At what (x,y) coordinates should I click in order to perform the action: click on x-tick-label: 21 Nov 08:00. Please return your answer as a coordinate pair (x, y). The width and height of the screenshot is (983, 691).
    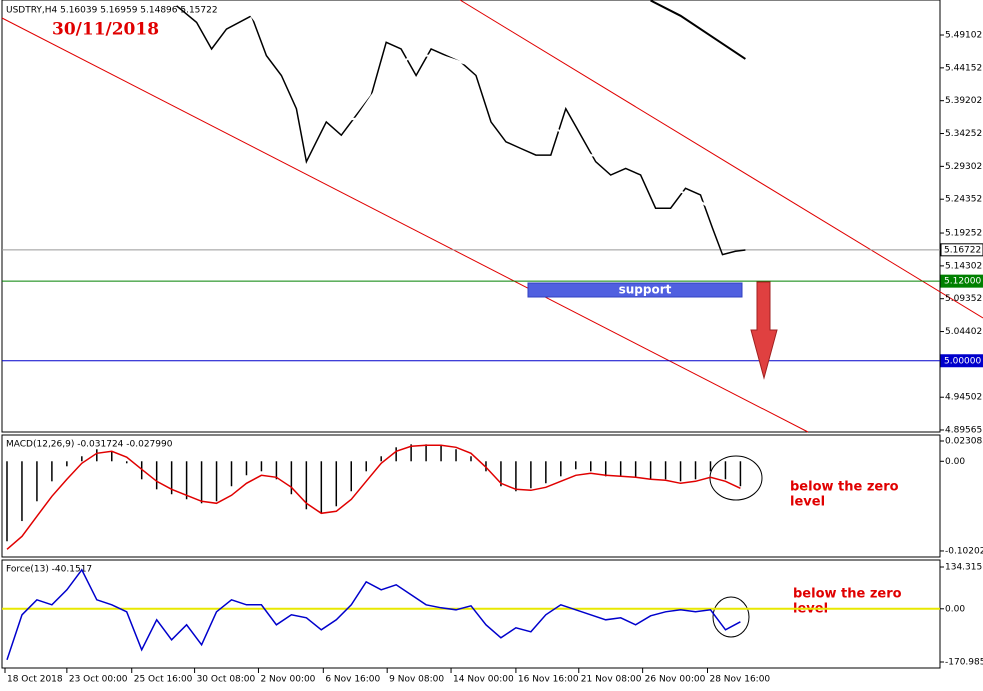
    Looking at the image, I should click on (611, 680).